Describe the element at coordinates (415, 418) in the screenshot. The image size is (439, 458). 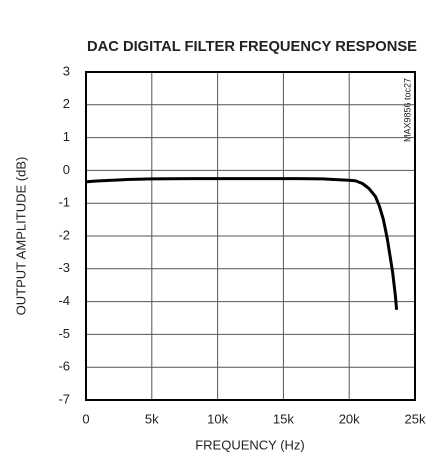
I see `x-tick-label: 25k` at that location.